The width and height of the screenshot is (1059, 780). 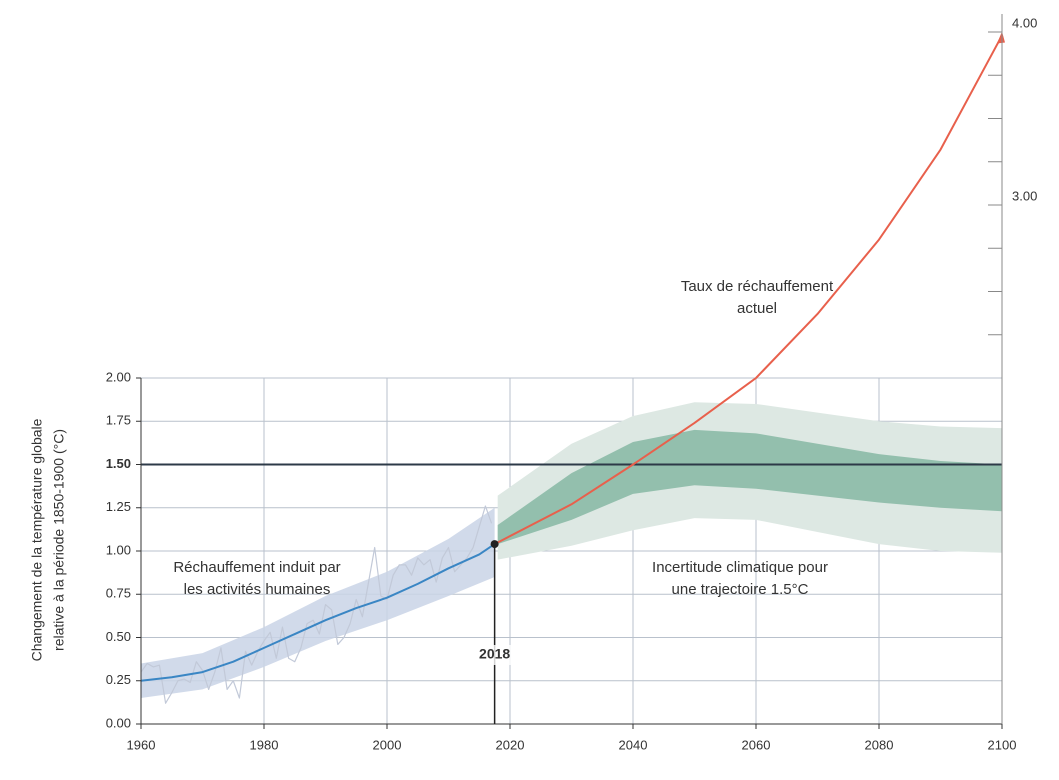 What do you see at coordinates (59, 540) in the screenshot?
I see `y-axis-label: relative à la période 1850-1900 (°C)` at bounding box center [59, 540].